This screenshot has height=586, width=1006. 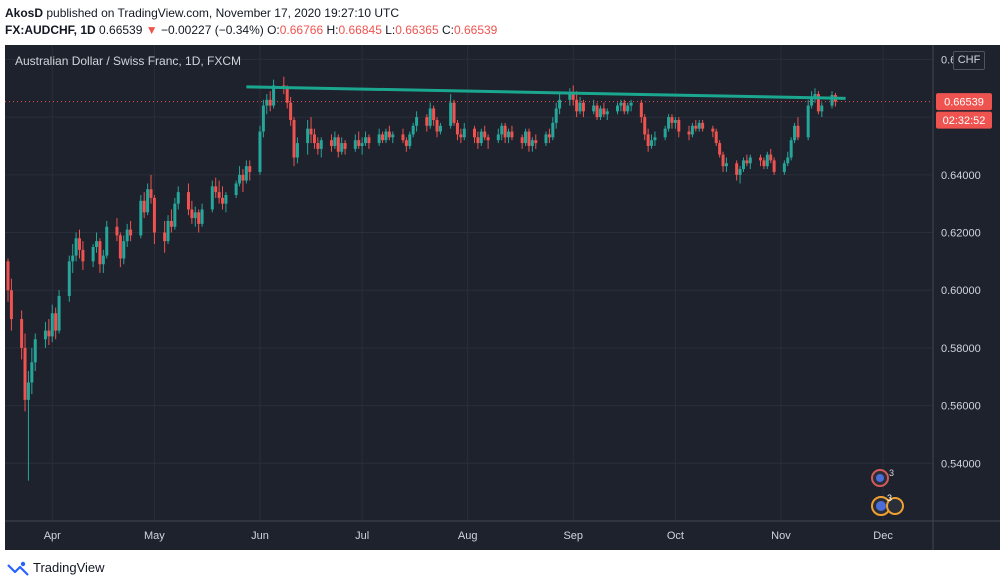 I want to click on low-label: L:, so click(x=390, y=30).